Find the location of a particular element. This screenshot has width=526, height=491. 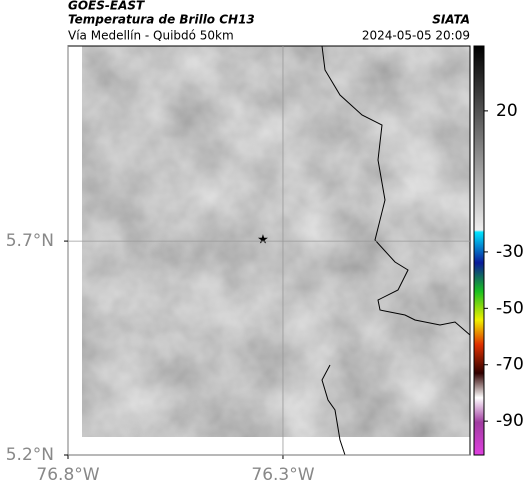

colorbar-tick-label: -90 is located at coordinates (510, 421).